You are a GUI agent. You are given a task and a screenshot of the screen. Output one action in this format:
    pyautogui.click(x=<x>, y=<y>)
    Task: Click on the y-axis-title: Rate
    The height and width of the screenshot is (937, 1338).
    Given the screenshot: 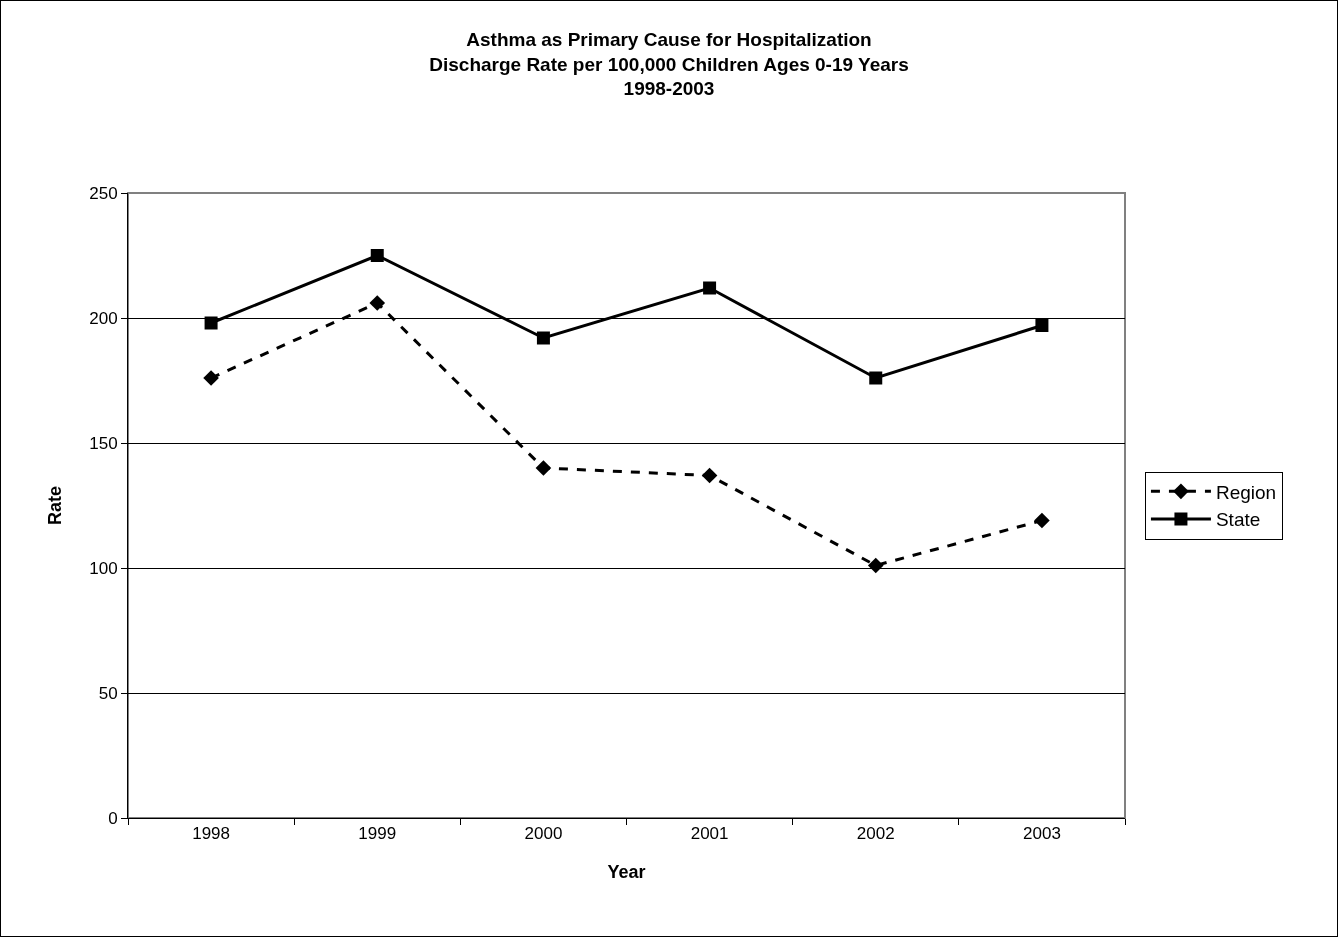 What is the action you would take?
    pyautogui.click(x=55, y=505)
    